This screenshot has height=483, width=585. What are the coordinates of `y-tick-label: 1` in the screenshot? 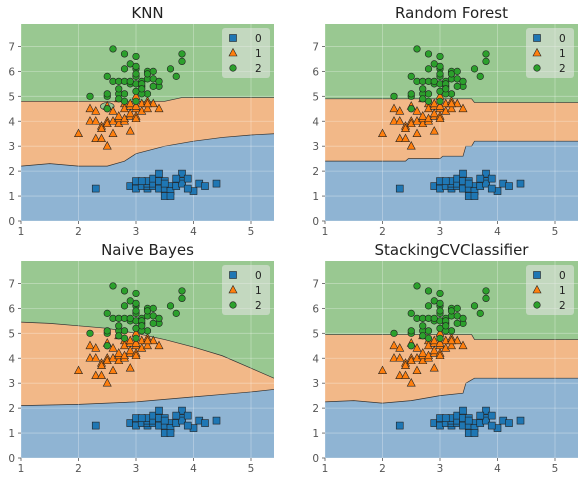 It's located at (11, 434).